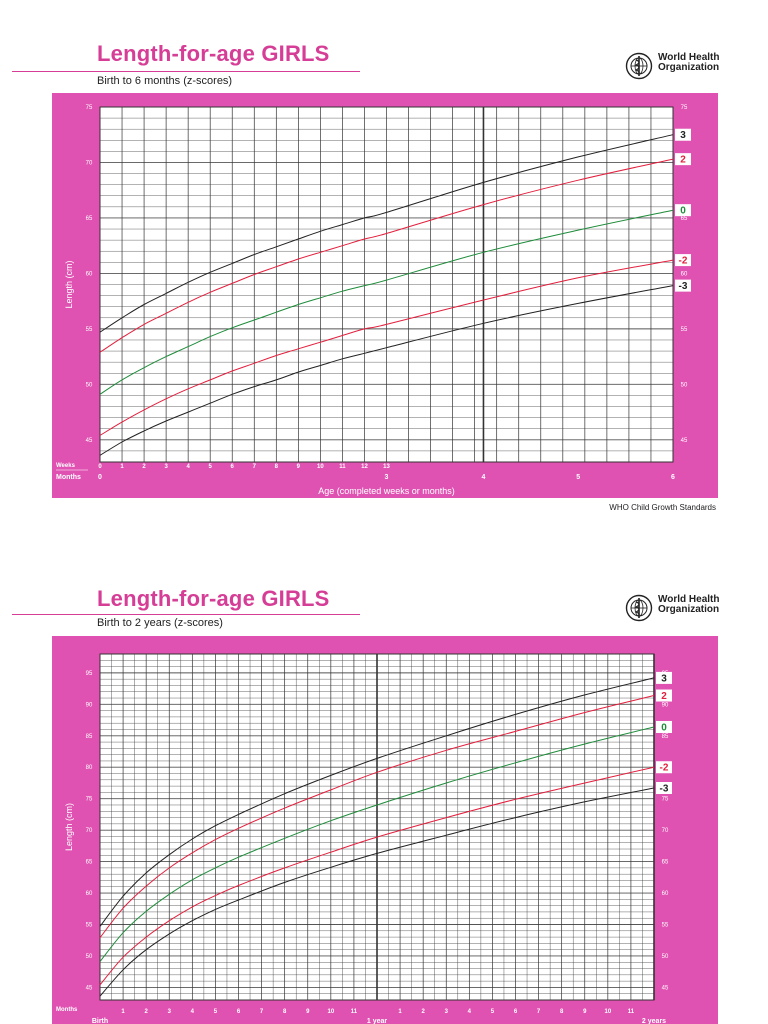  What do you see at coordinates (675, 66) in the screenshot?
I see `who-logo: World Health Organization` at bounding box center [675, 66].